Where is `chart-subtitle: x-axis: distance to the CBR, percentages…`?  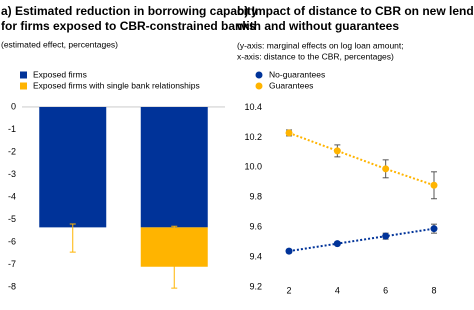
chart-subtitle: x-axis: distance to the CBR, percentages… is located at coordinates (315, 56).